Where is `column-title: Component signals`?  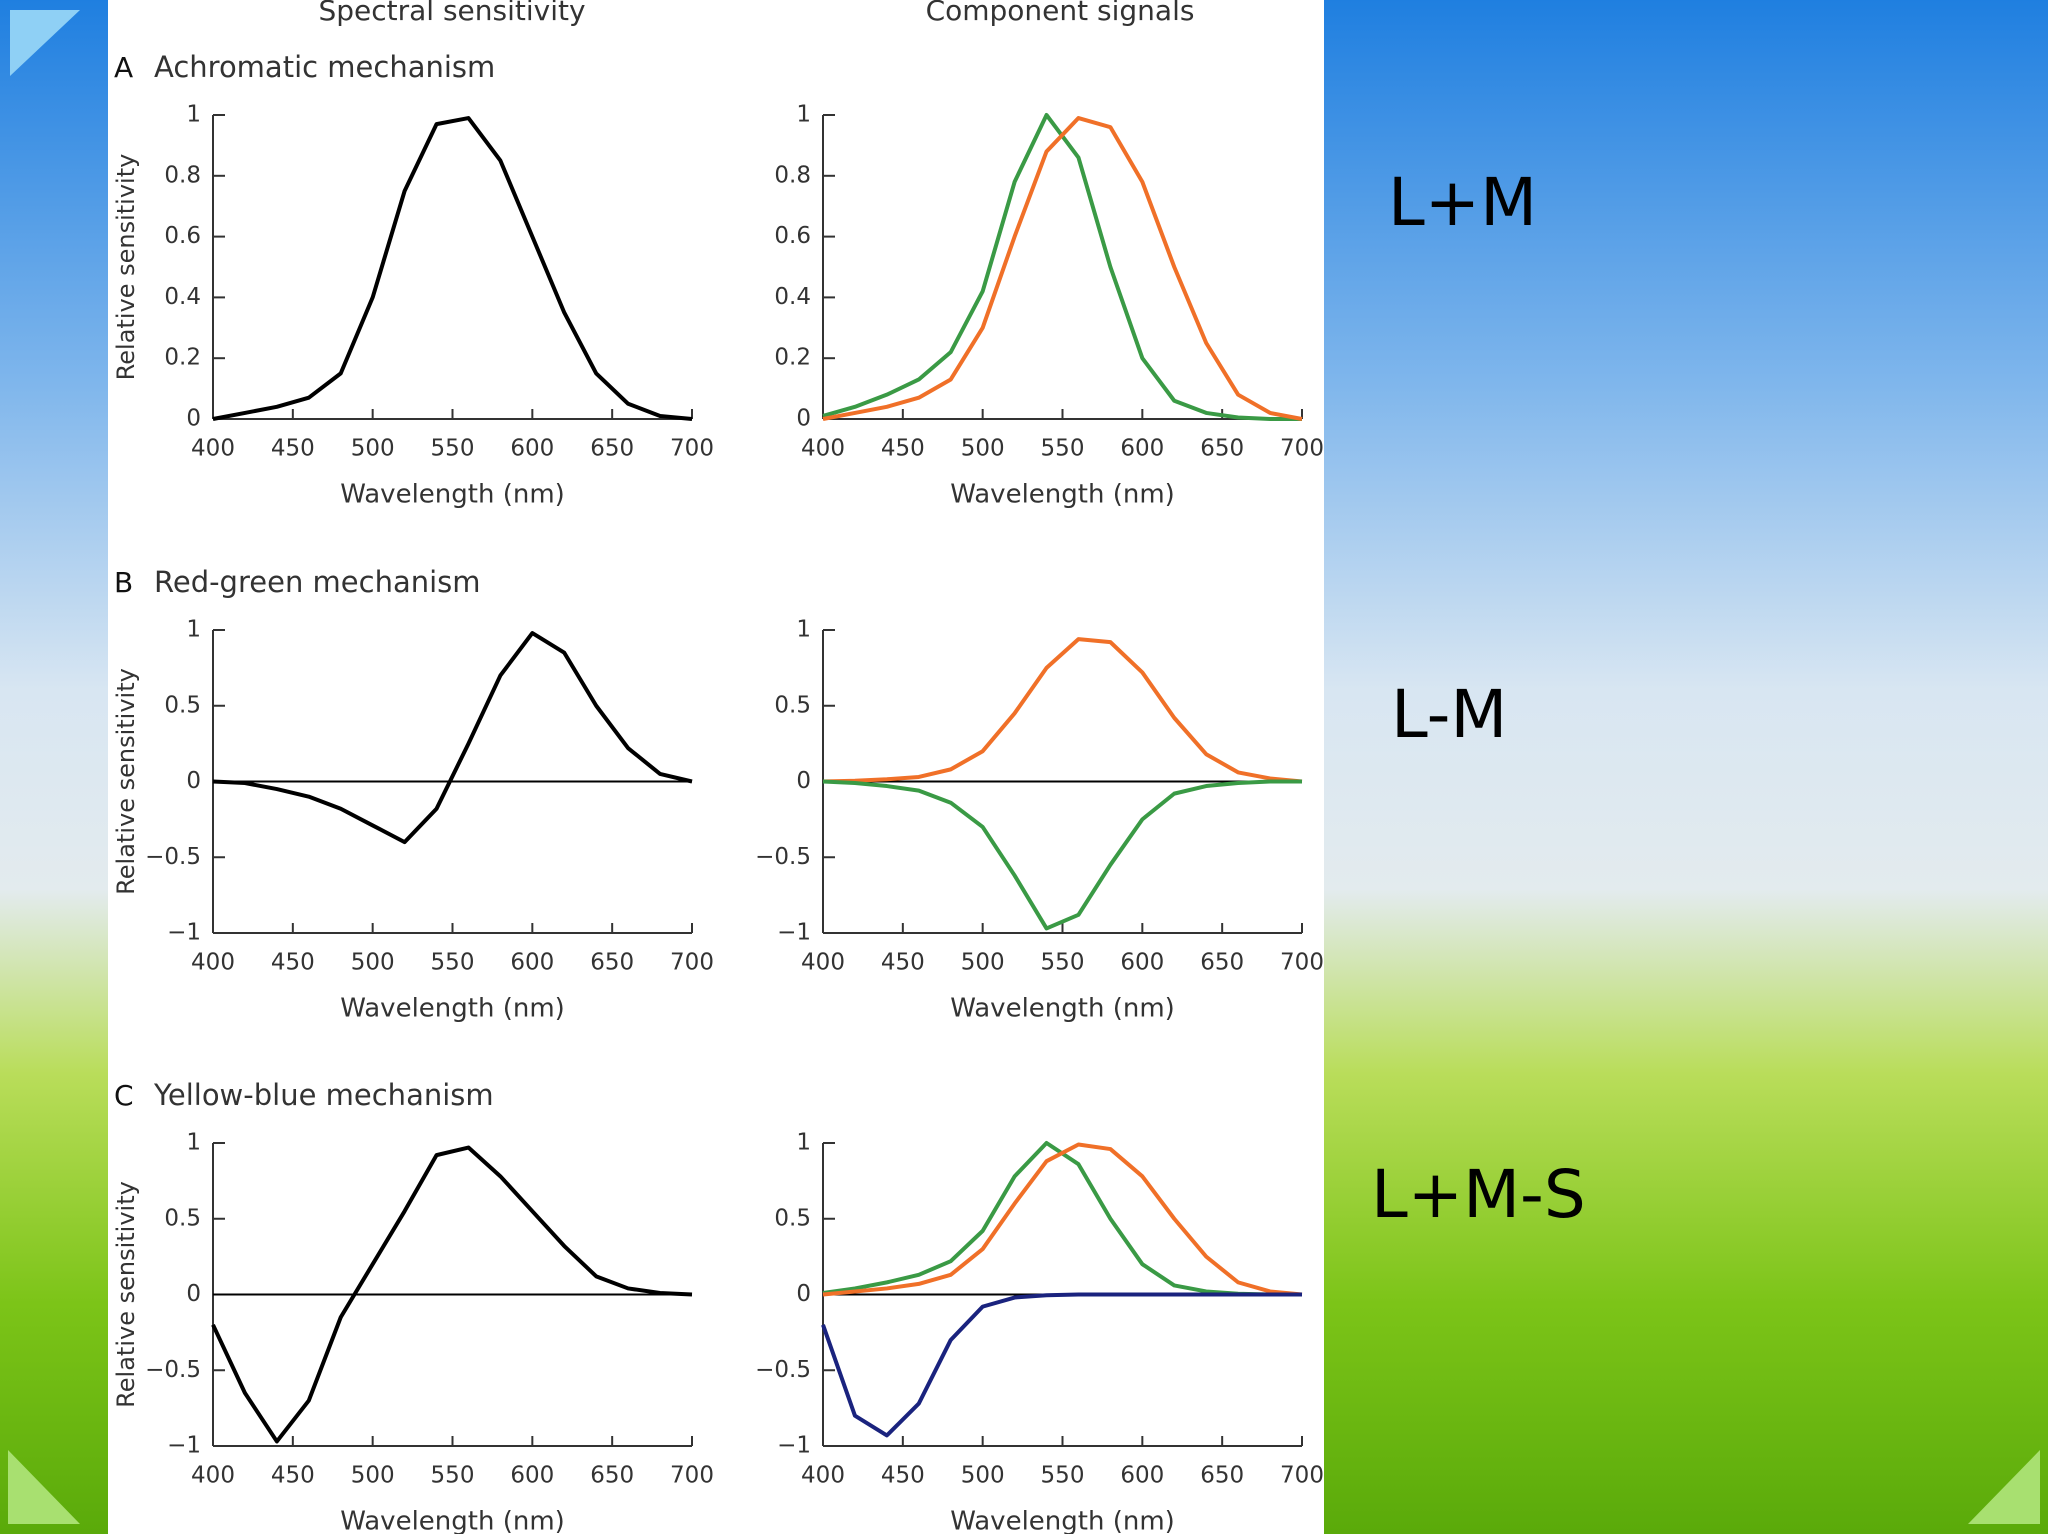
column-title: Component signals is located at coordinates (1060, 13).